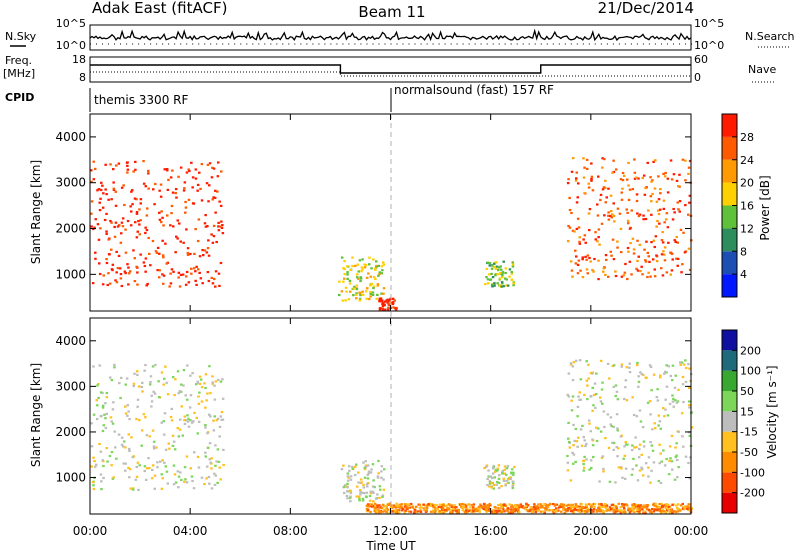  What do you see at coordinates (82, 77) in the screenshot?
I see `freq-tick-low: 8` at bounding box center [82, 77].